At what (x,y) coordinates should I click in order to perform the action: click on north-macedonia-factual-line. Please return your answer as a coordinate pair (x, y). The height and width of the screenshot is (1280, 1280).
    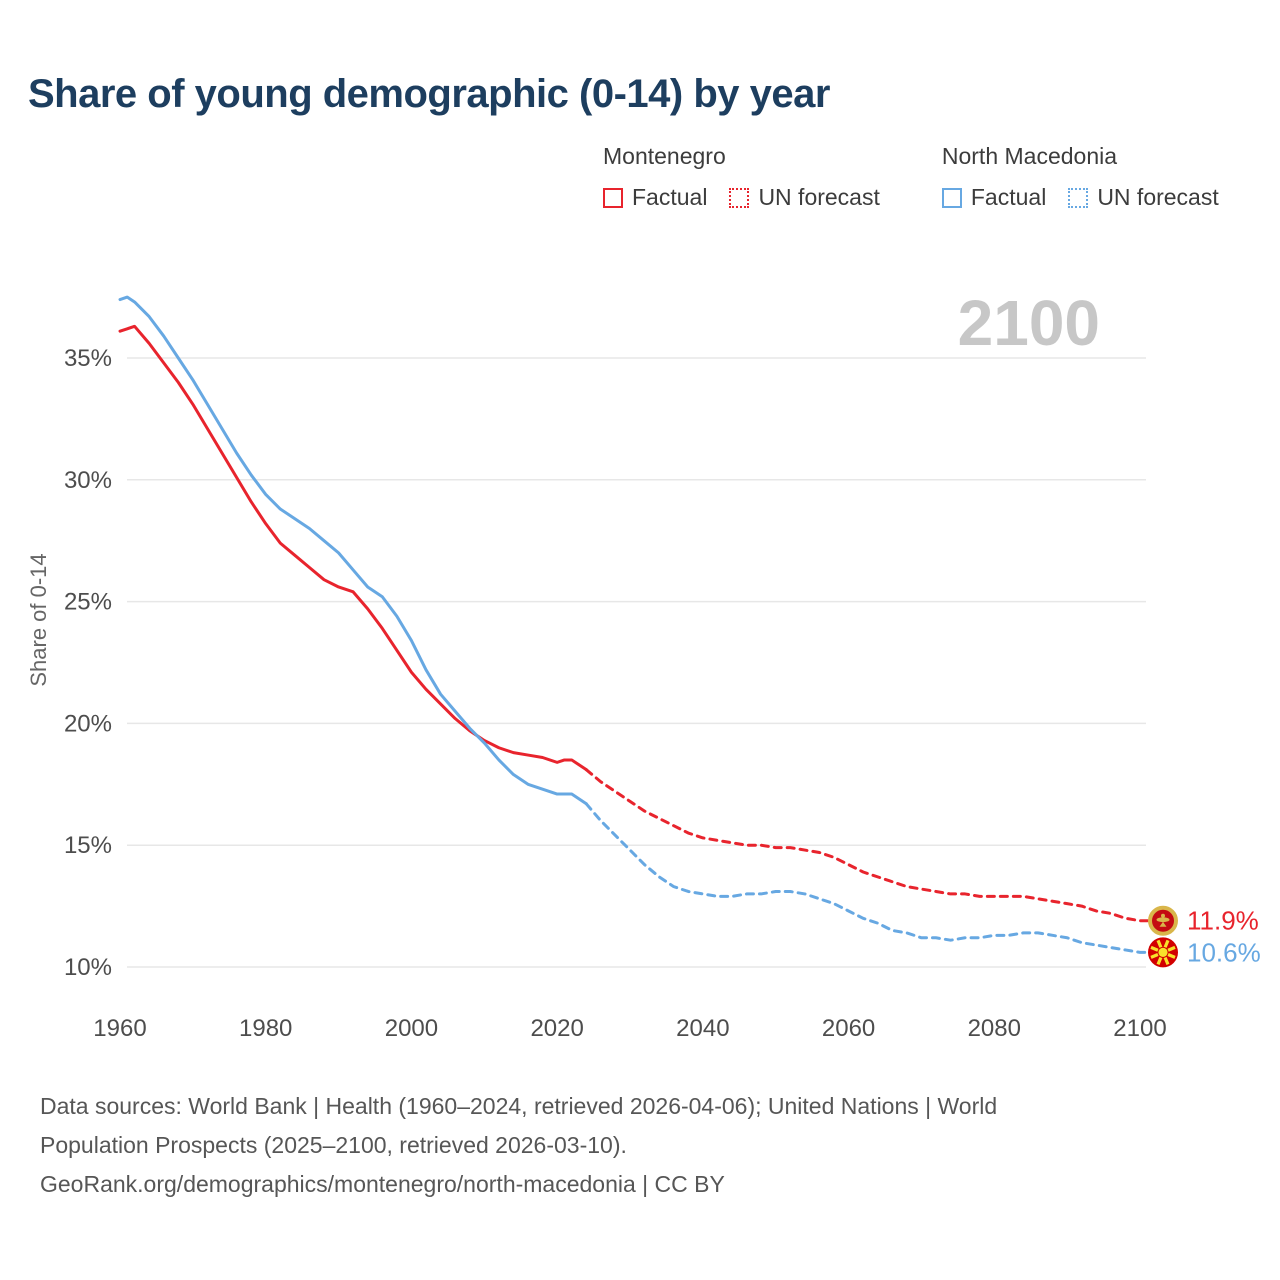
    Looking at the image, I should click on (353, 550).